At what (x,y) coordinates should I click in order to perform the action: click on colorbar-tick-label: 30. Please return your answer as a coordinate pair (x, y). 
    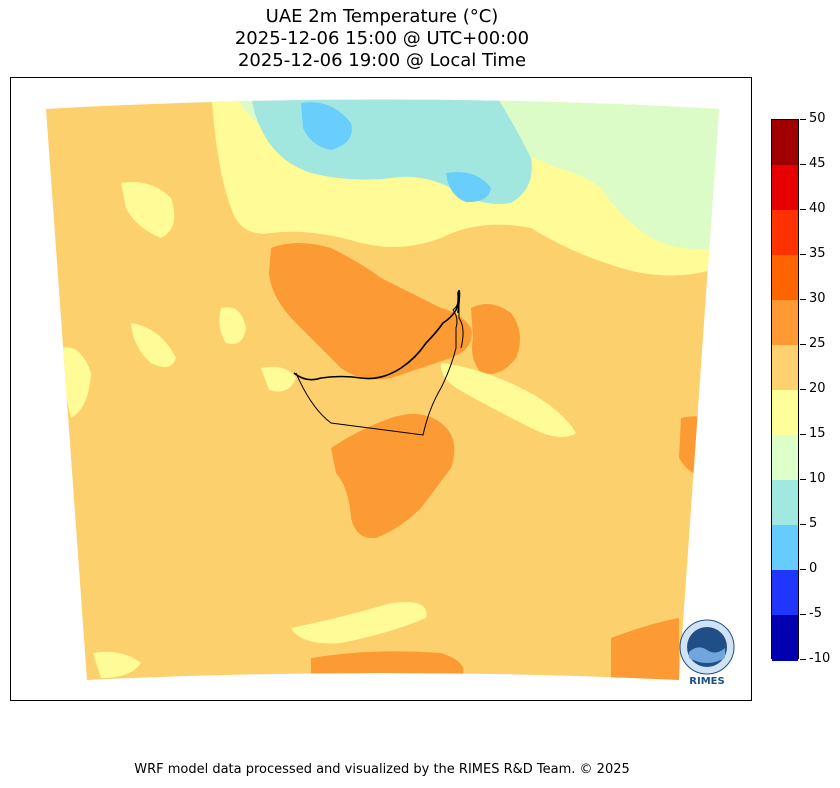
    Looking at the image, I should click on (817, 298).